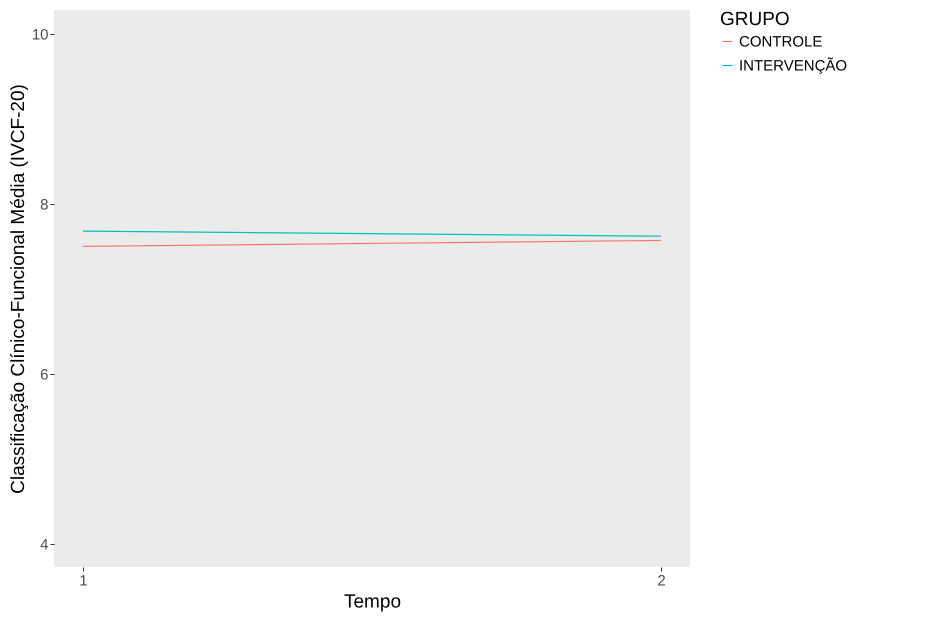 The width and height of the screenshot is (928, 624). What do you see at coordinates (661, 581) in the screenshot?
I see `x-tick-label: 2` at bounding box center [661, 581].